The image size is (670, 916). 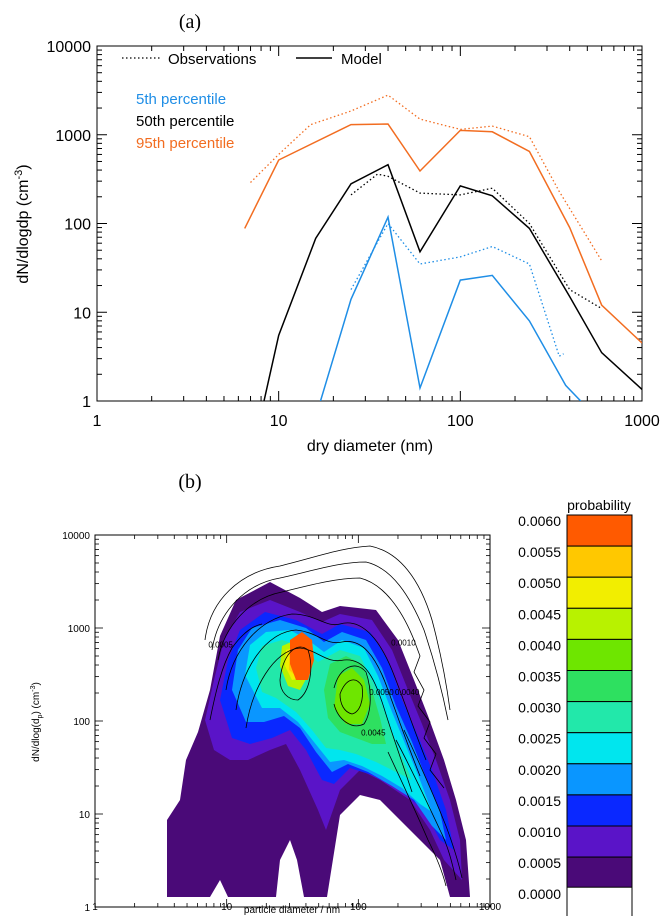 I want to click on contour-right-wiggle, so click(x=429, y=714).